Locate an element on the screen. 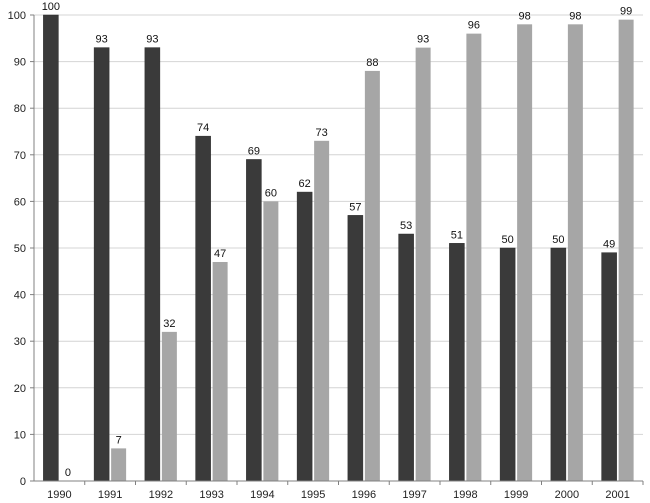 The image size is (650, 503). bar-series1-1997 is located at coordinates (406, 357).